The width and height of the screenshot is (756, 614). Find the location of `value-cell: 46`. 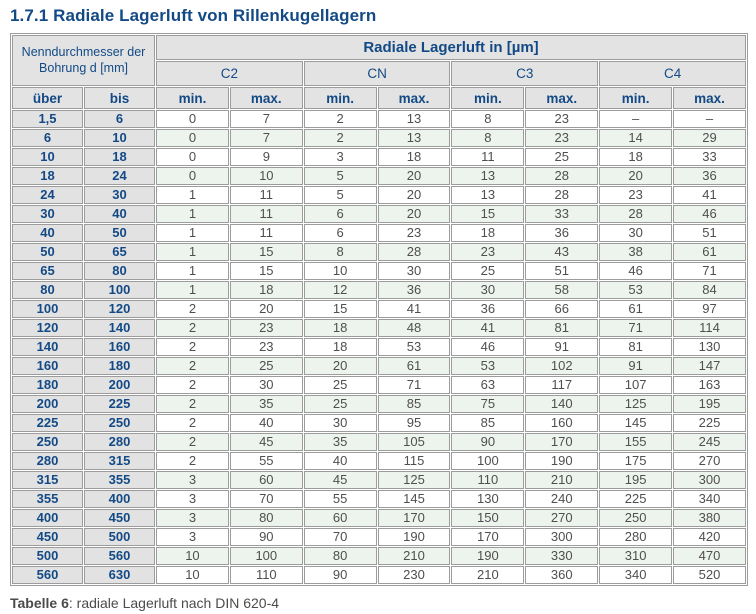

value-cell: 46 is located at coordinates (488, 347).